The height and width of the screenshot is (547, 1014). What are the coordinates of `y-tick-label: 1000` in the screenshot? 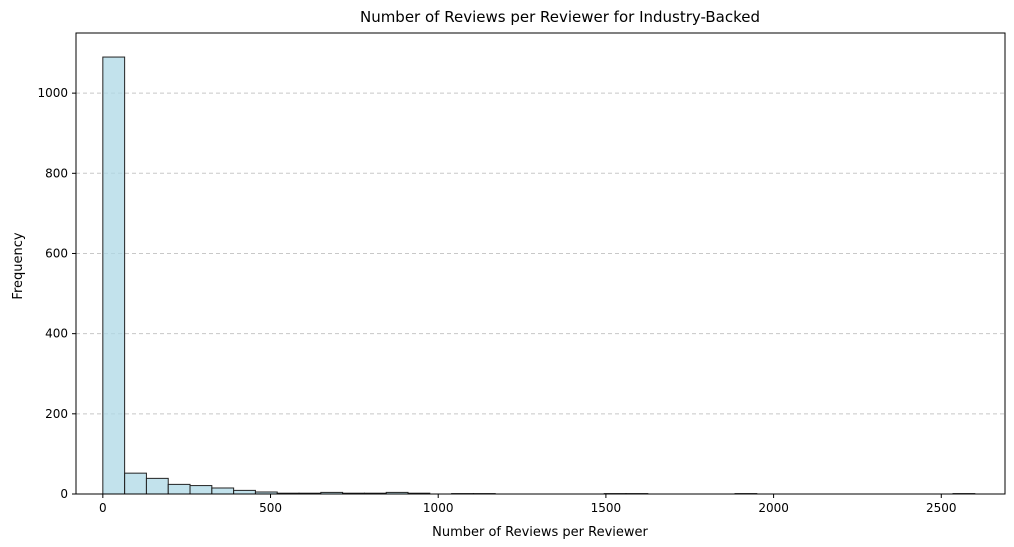 It's located at (52, 93).